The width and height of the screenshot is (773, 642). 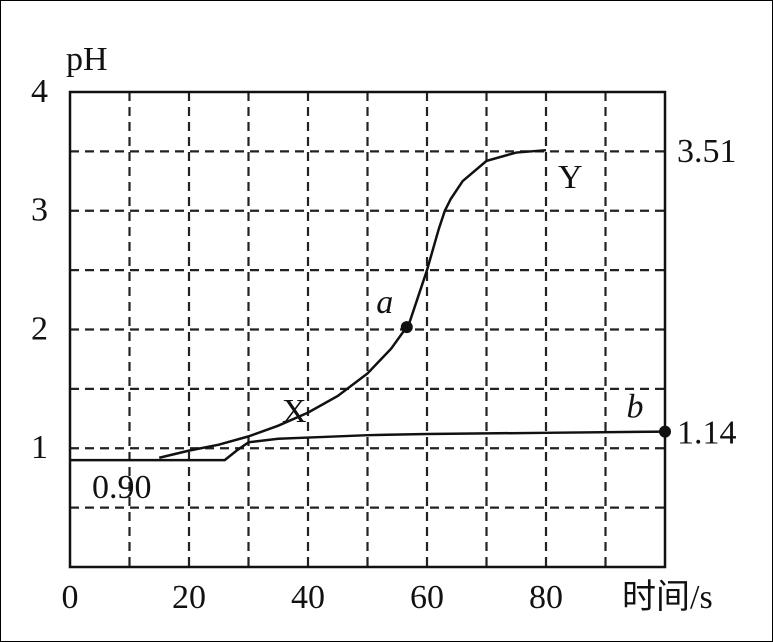 What do you see at coordinates (39, 210) in the screenshot?
I see `y-tick-label: 3` at bounding box center [39, 210].